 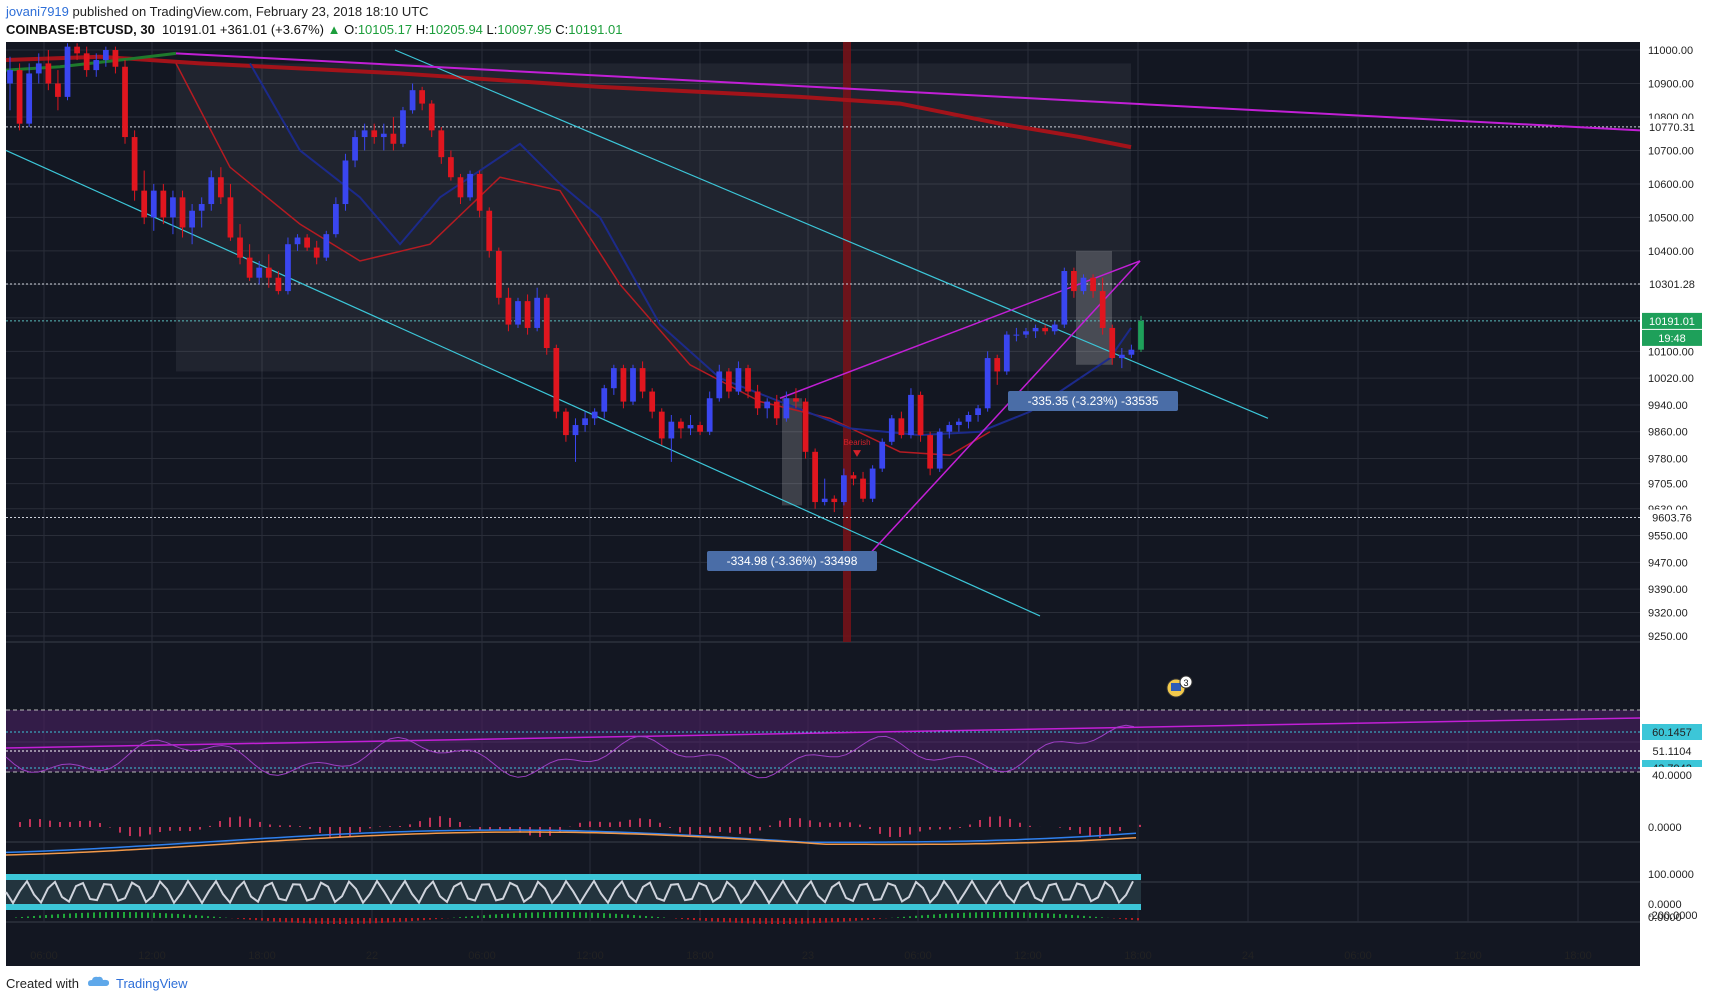 What do you see at coordinates (570, 751) in the screenshot?
I see `rsi-line` at bounding box center [570, 751].